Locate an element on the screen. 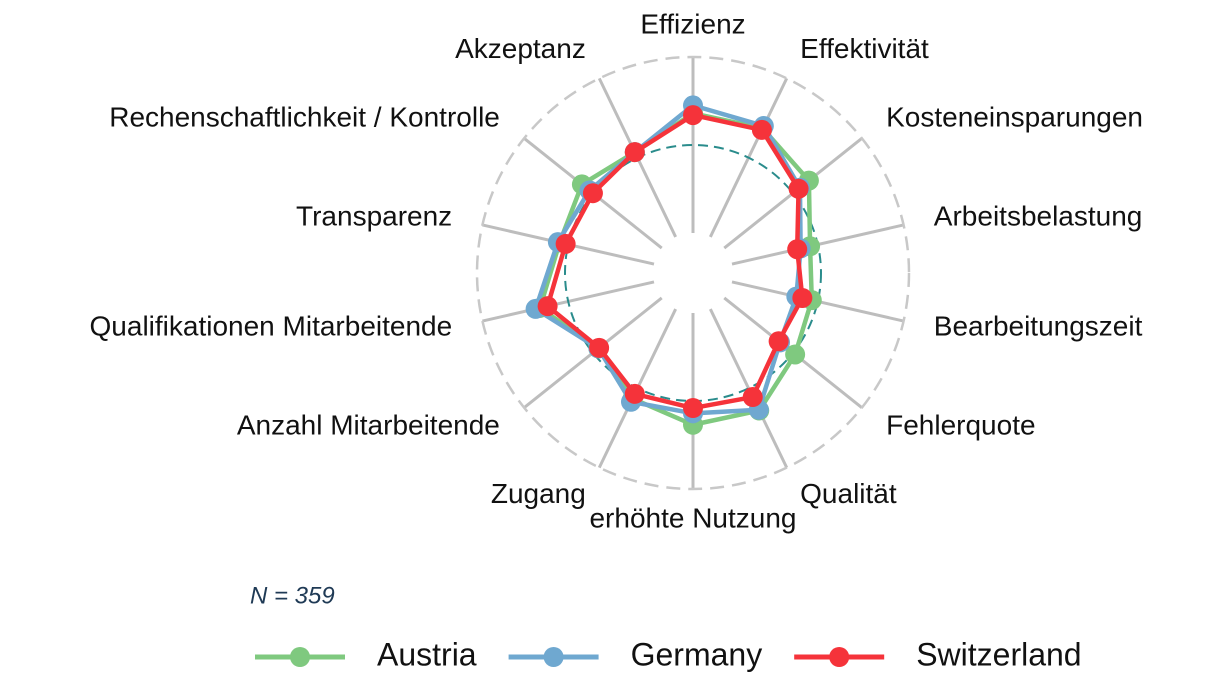  legend-label: Switzerland is located at coordinates (998, 654).